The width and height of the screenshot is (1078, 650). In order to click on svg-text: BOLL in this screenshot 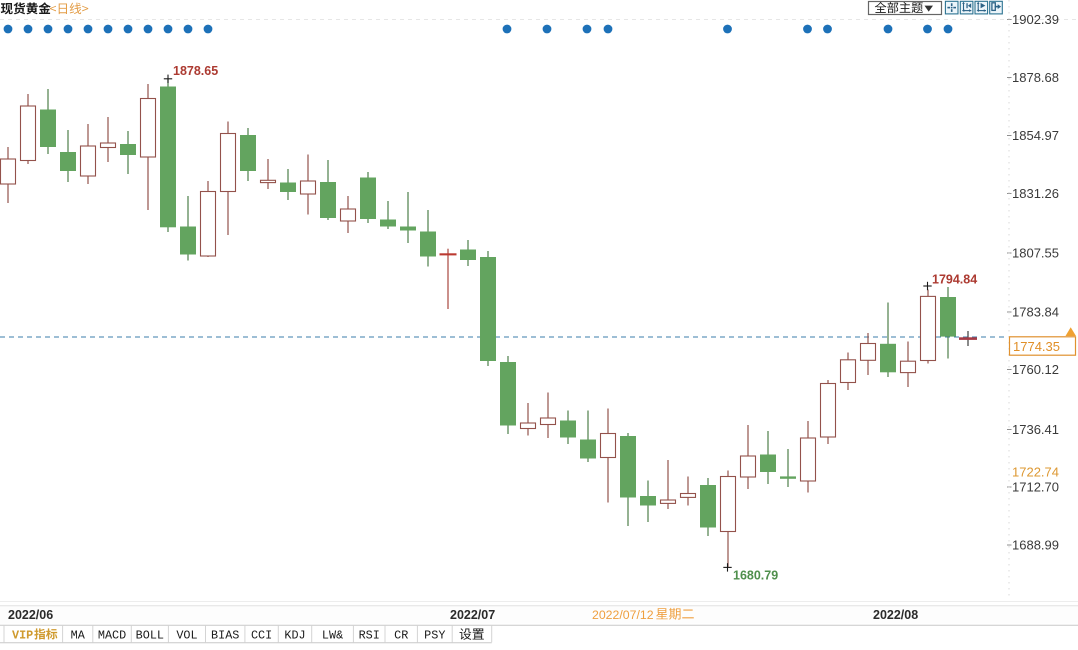, I will do `click(150, 635)`.